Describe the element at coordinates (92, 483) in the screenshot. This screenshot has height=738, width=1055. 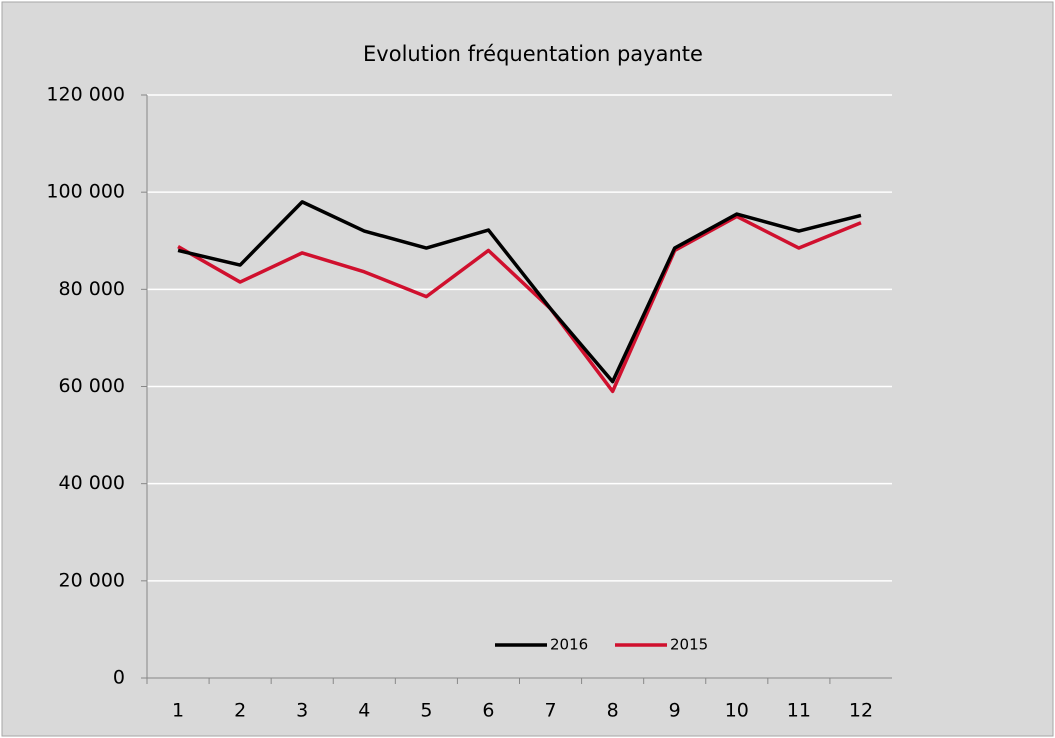
I see `y-tick-label: 40 000` at that location.